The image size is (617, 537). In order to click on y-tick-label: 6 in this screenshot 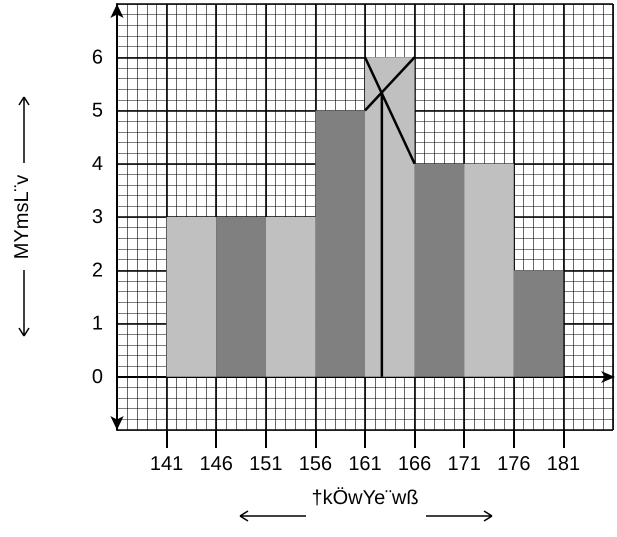, I will do `click(97, 57)`.